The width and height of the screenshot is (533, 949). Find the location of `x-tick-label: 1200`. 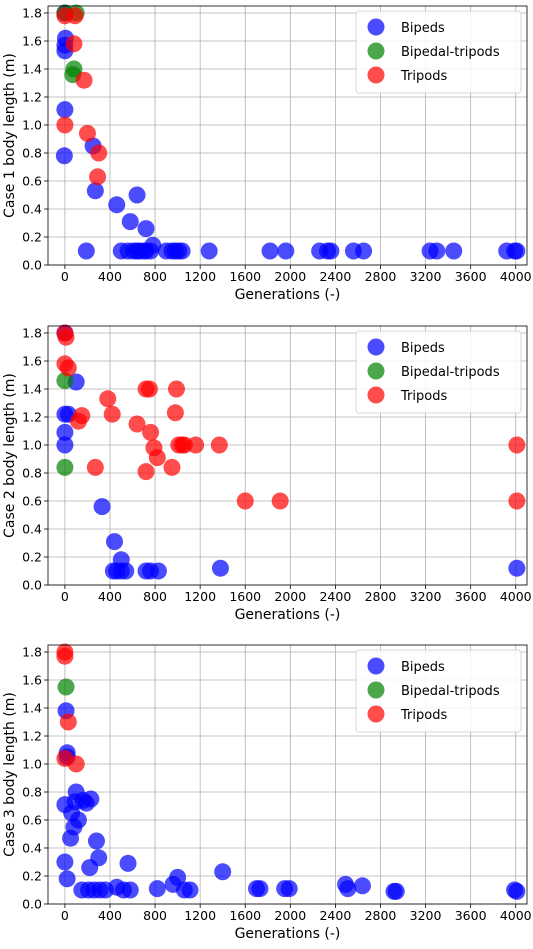

x-tick-label: 1200 is located at coordinates (200, 276).